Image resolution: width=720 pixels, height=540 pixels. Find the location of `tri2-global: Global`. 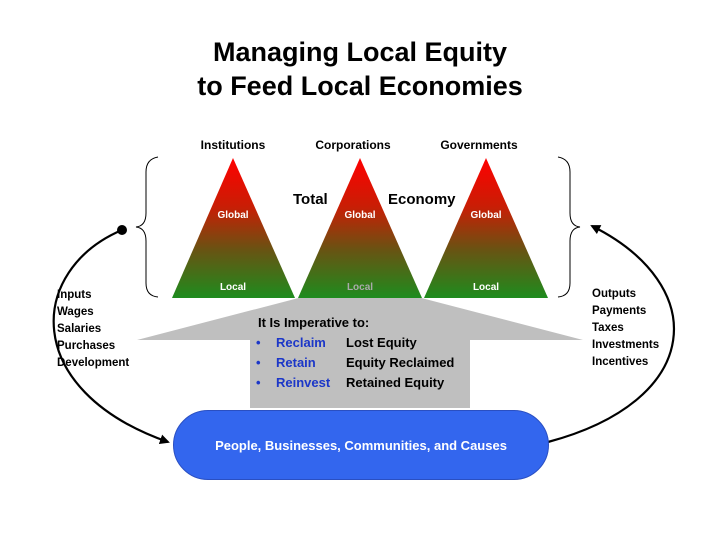

tri2-global: Global is located at coordinates (360, 215).